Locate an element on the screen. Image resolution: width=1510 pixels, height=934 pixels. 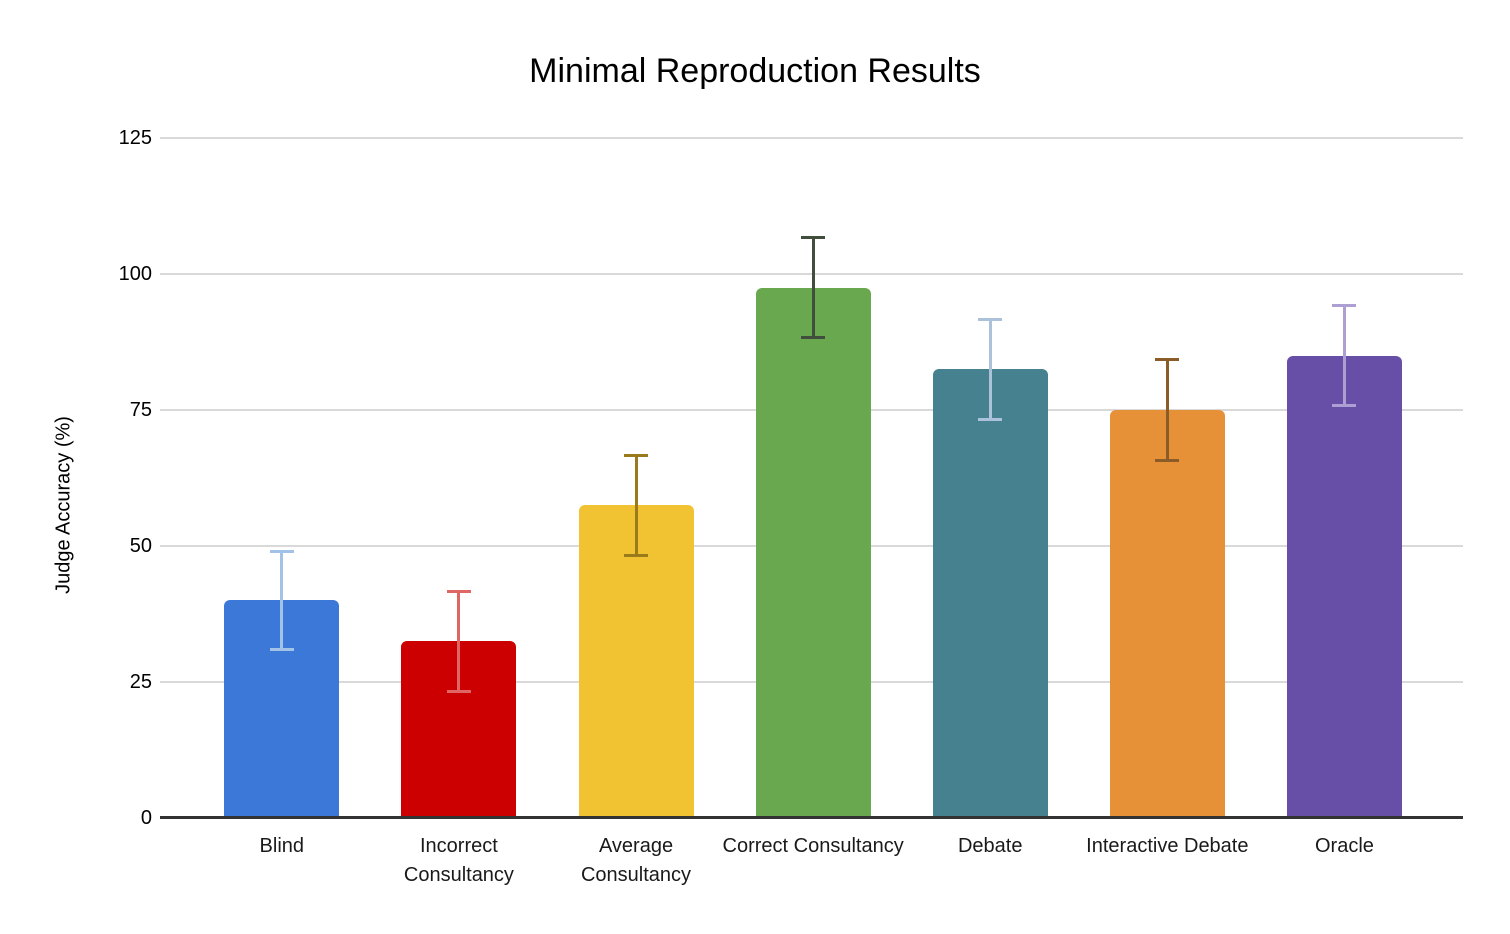
x-tick-label-average-consultancy: Average Consultancy is located at coordinates (636, 860).